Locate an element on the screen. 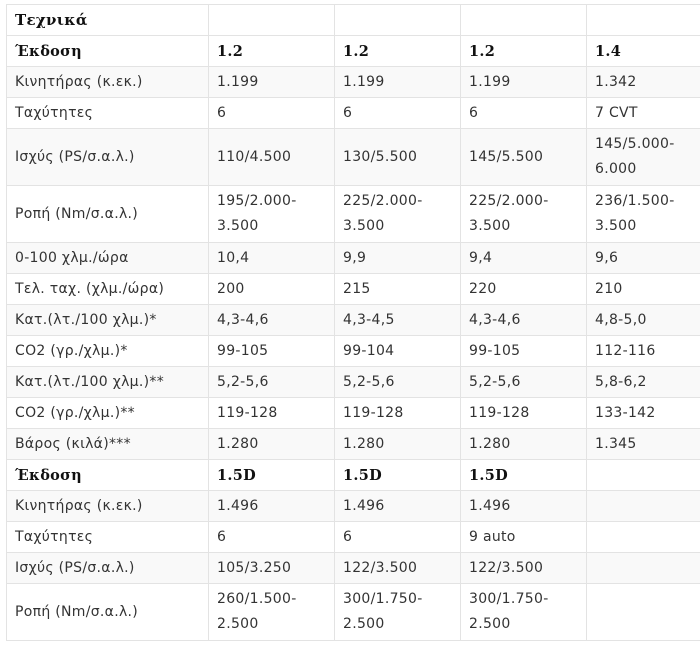 The height and width of the screenshot is (649, 700). header-version is located at coordinates (643, 475).